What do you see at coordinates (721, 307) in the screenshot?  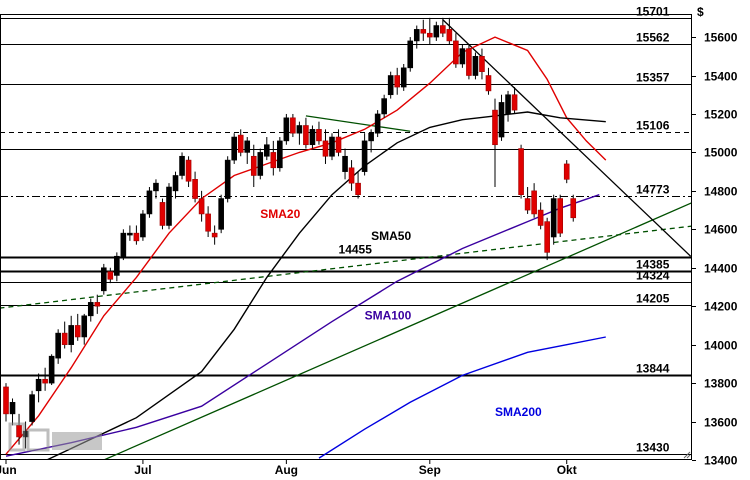 I see `y-tick-label: 14200` at bounding box center [721, 307].